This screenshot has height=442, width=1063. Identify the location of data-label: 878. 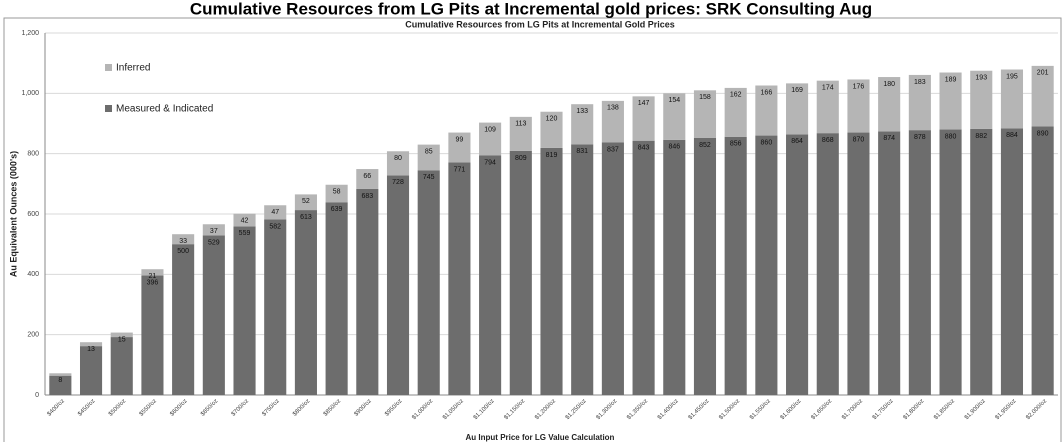
(920, 137).